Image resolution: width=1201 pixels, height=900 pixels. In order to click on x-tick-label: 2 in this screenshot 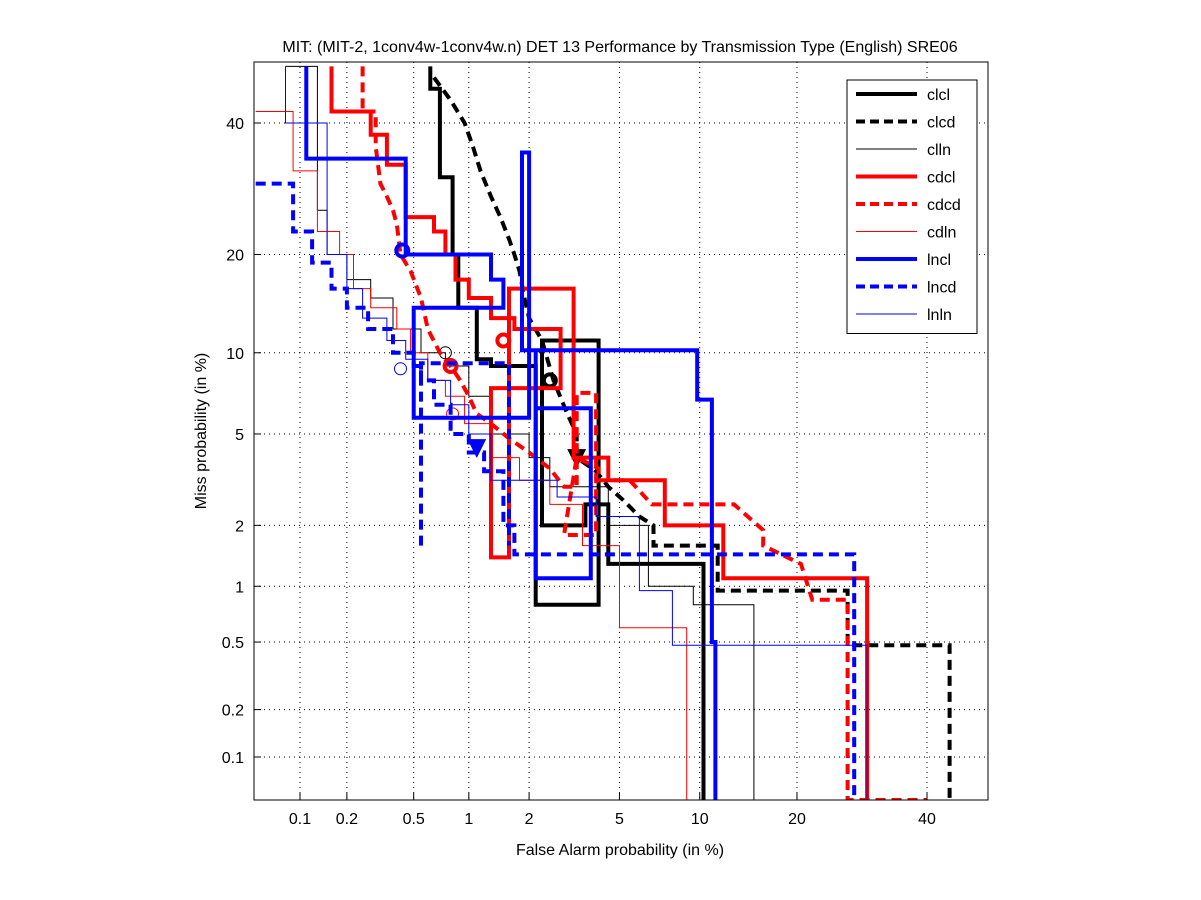, I will do `click(529, 819)`.